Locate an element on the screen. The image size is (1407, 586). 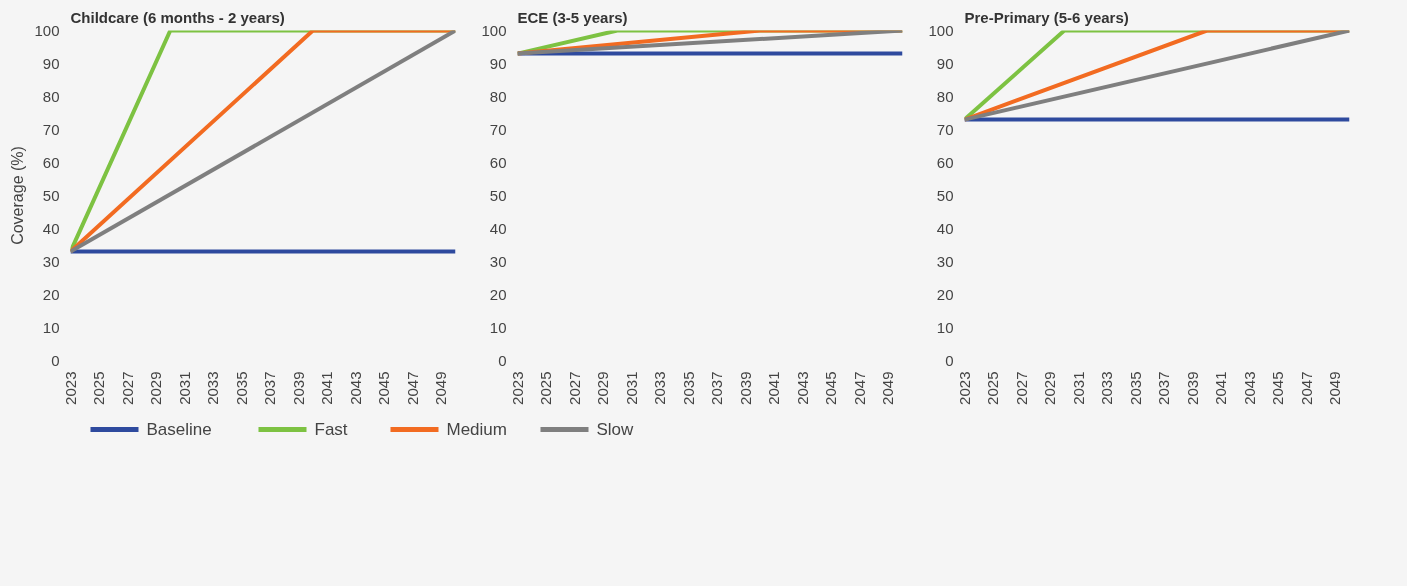
chart-title: Childcare (6 months - 2 years) is located at coordinates (177, 17).